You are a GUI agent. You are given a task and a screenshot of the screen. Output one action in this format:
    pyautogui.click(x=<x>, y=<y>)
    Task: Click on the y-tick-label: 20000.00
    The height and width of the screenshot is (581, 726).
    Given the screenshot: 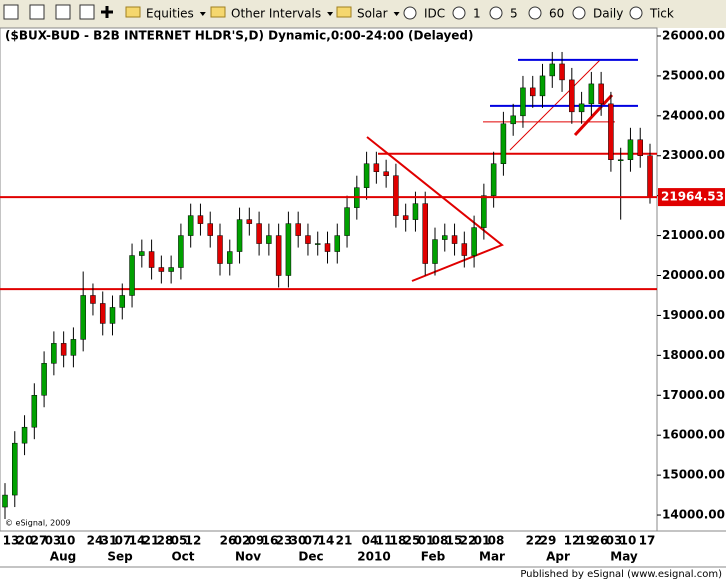 What is the action you would take?
    pyautogui.click(x=693, y=275)
    